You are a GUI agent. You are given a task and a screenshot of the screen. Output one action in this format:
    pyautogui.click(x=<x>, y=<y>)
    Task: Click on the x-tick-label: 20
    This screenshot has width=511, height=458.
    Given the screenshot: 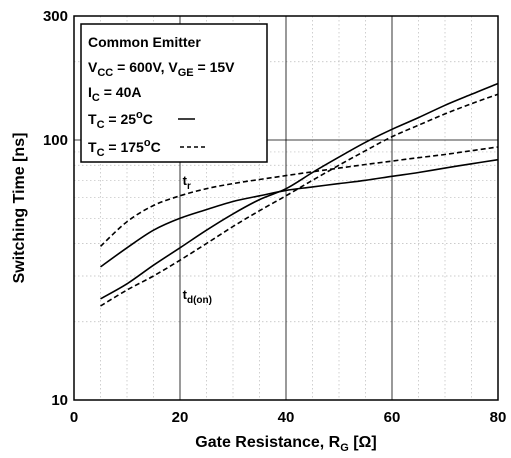 What is the action you would take?
    pyautogui.click(x=180, y=417)
    